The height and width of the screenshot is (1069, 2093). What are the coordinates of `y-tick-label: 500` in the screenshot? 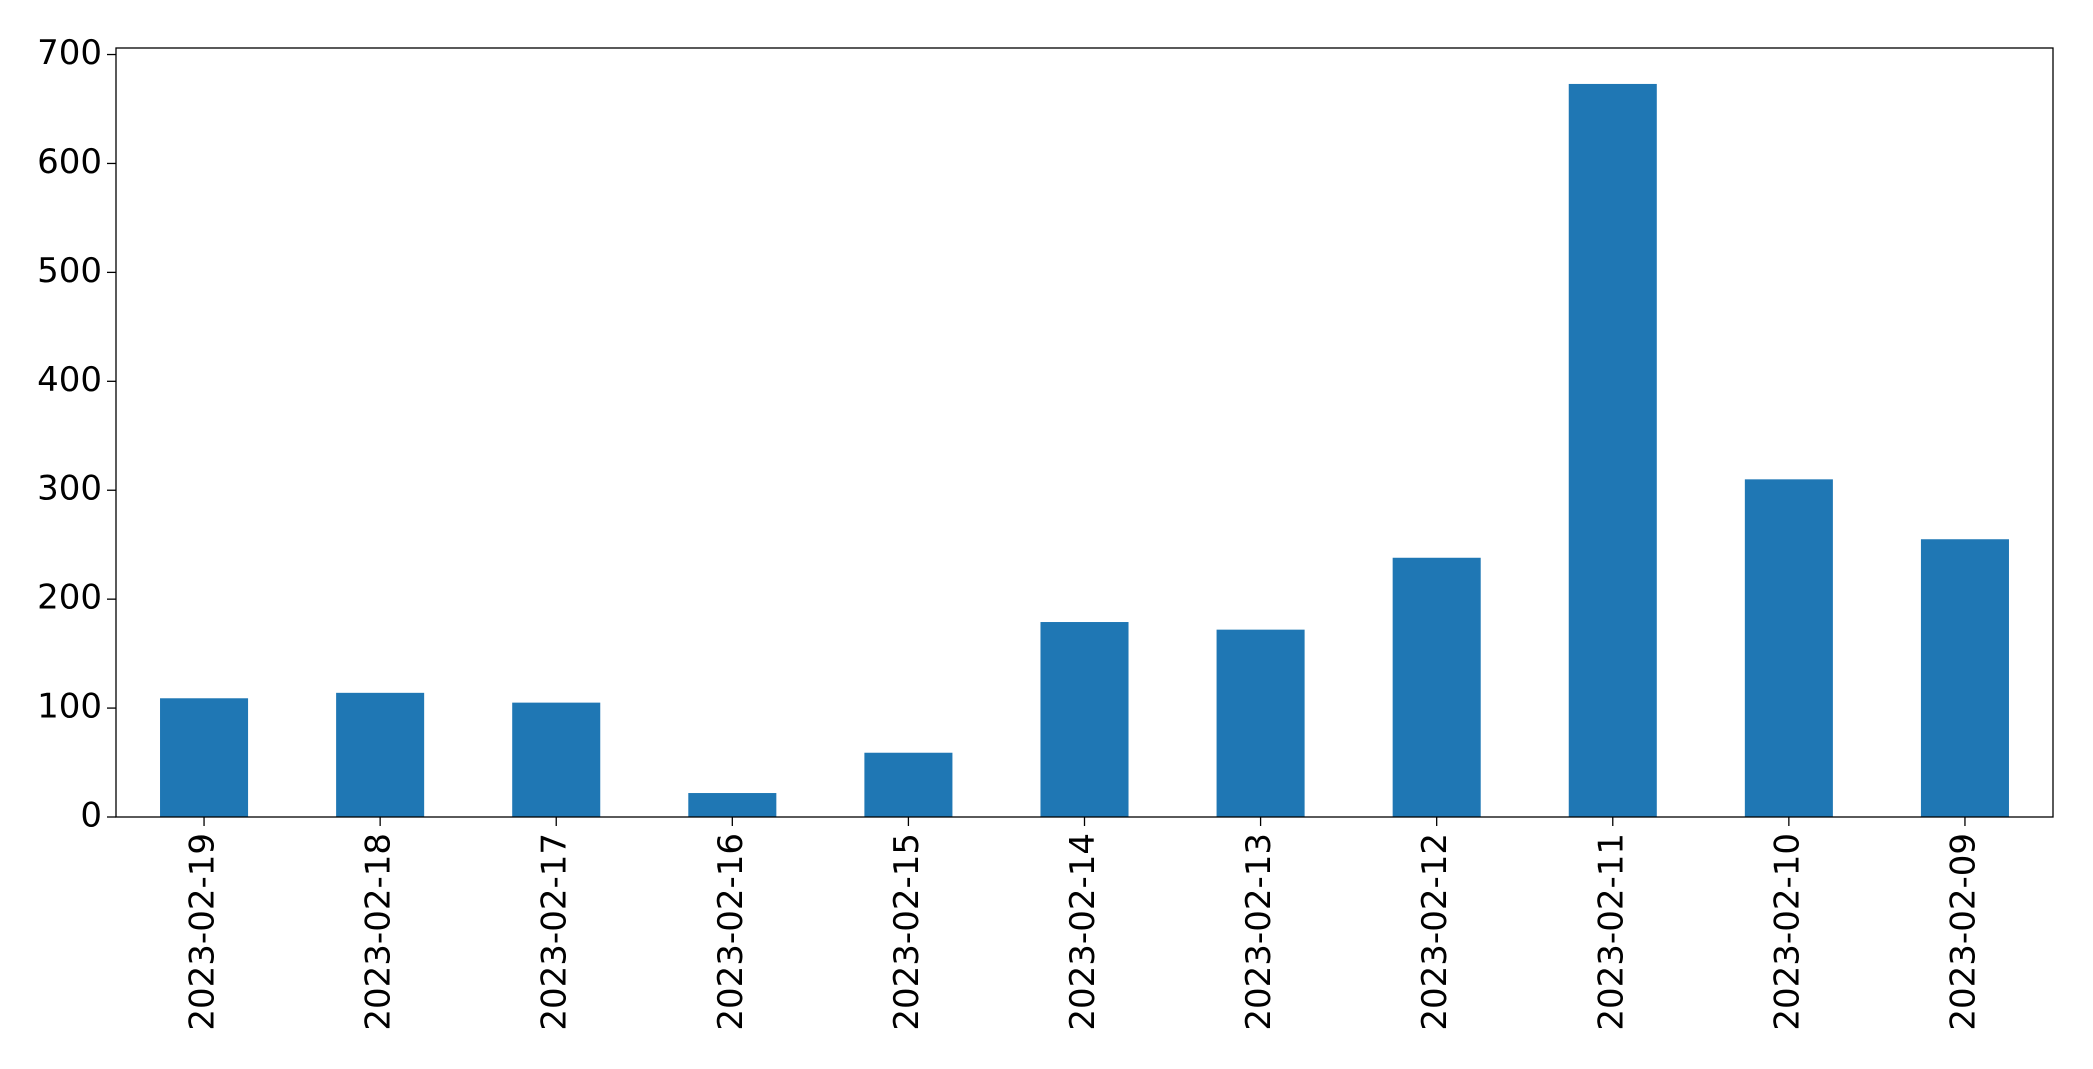 It's located at (69, 271).